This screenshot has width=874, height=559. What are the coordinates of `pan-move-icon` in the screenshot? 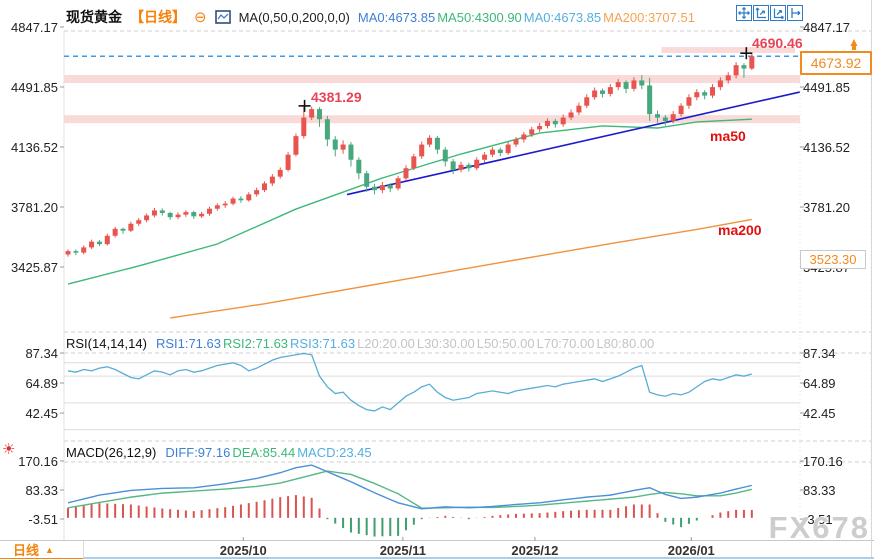 It's located at (744, 13).